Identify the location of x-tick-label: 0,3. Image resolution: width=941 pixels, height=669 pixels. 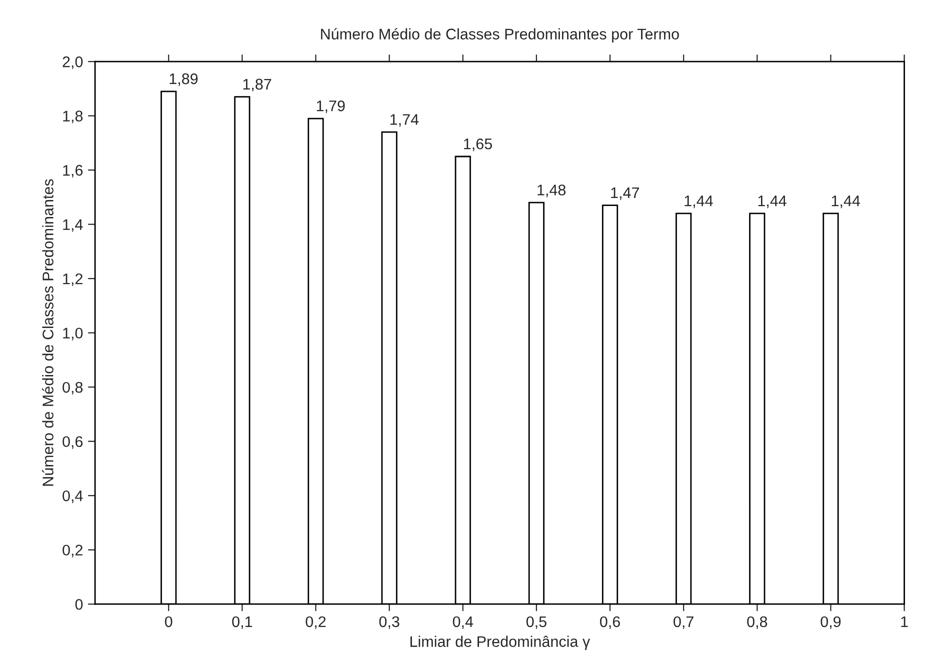
(389, 622).